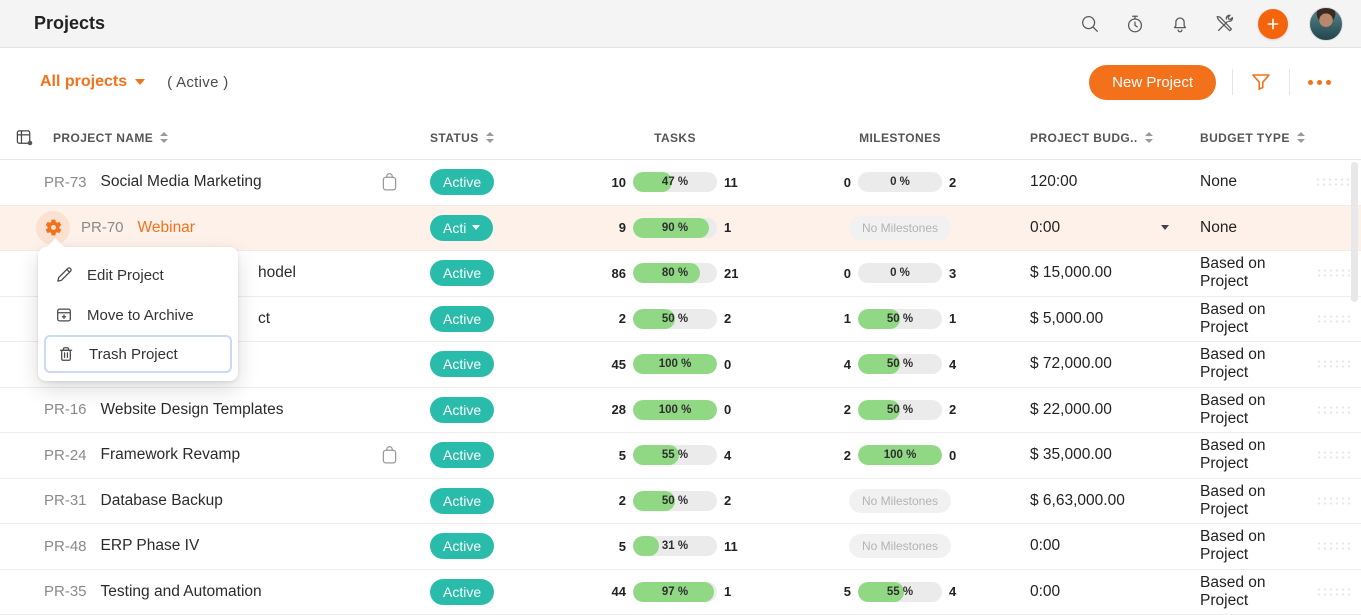  Describe the element at coordinates (618, 273) in the screenshot. I see `tasks-open-count: 86` at that location.